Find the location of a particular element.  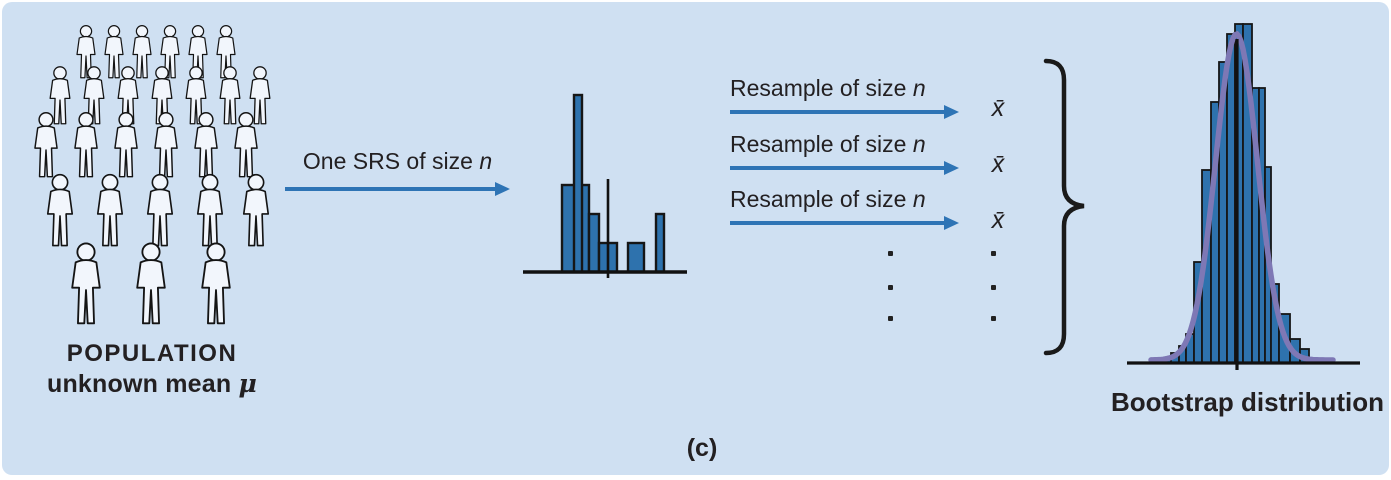

resample-label-3: Resample of size n is located at coordinates (860, 199).